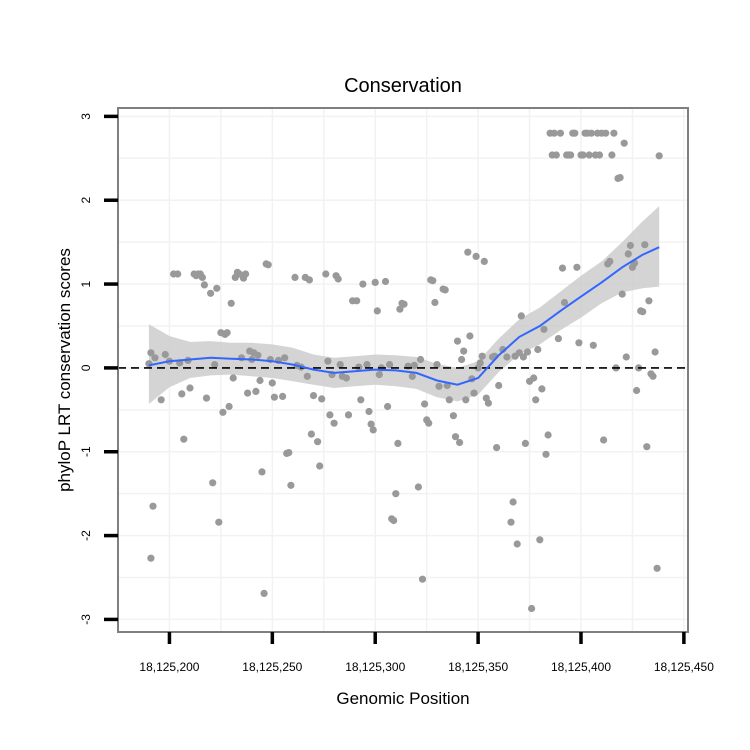 This screenshot has width=750, height=750. I want to click on x-tick-label: 18,125,300, so click(375, 667).